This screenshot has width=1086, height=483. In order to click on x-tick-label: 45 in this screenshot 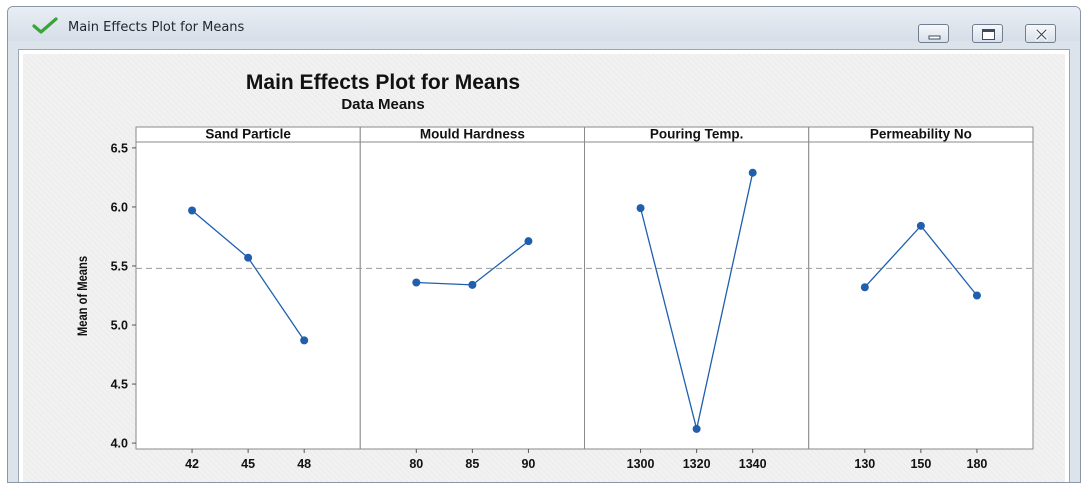, I will do `click(248, 464)`.